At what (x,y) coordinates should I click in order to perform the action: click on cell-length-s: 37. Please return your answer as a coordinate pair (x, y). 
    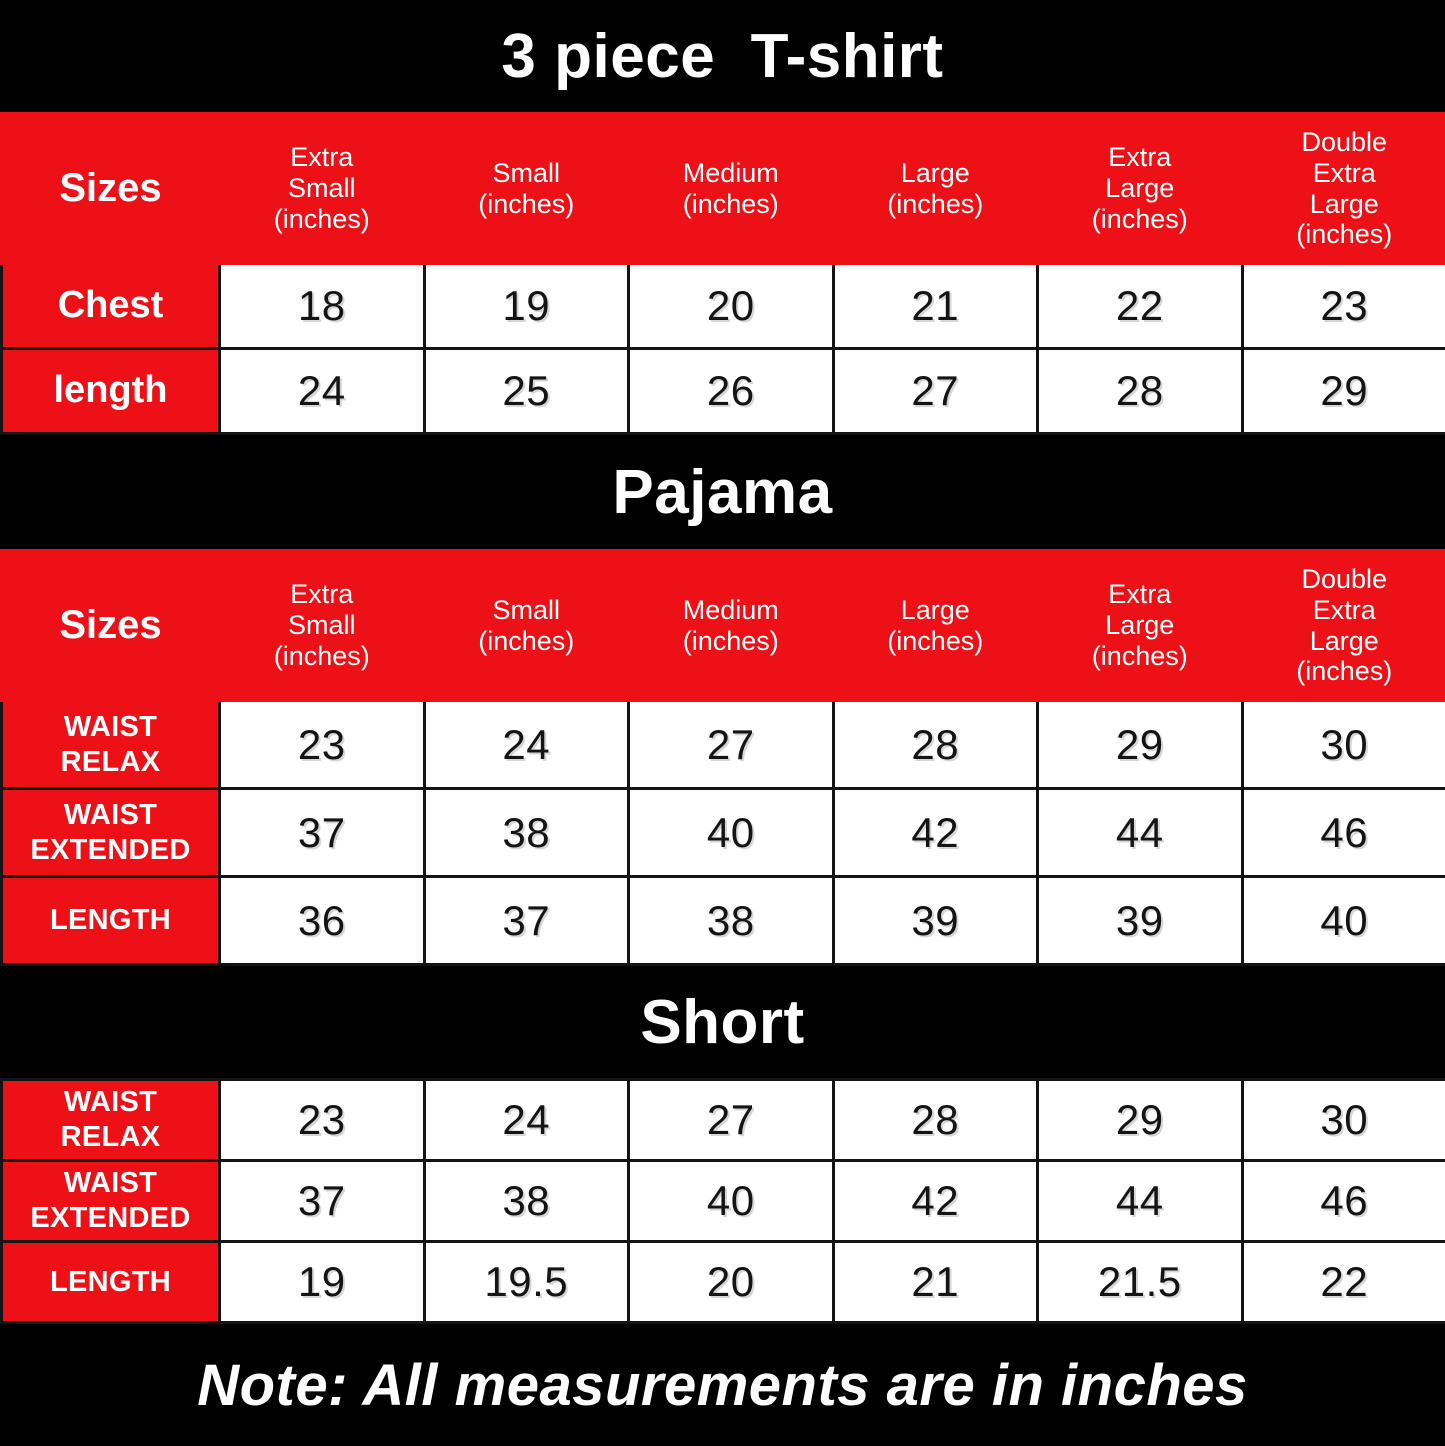
    Looking at the image, I should click on (526, 920).